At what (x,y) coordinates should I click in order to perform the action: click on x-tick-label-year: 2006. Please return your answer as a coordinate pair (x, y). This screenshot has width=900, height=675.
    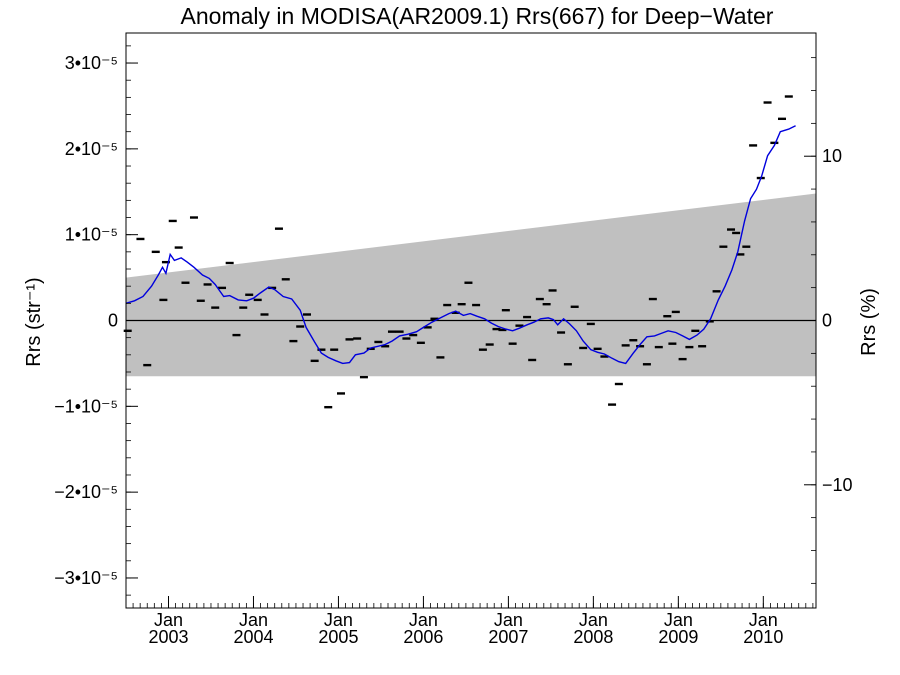
    Looking at the image, I should click on (423, 637).